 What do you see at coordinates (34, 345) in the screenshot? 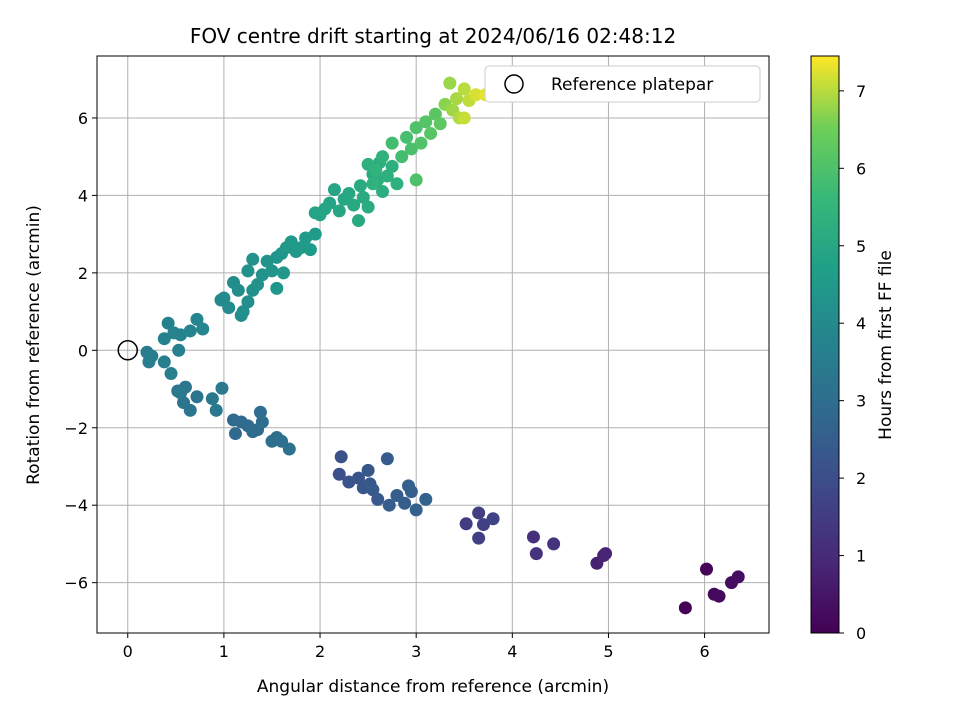
I see `y-axis-label: Rotation from reference (arcmin)` at bounding box center [34, 345].